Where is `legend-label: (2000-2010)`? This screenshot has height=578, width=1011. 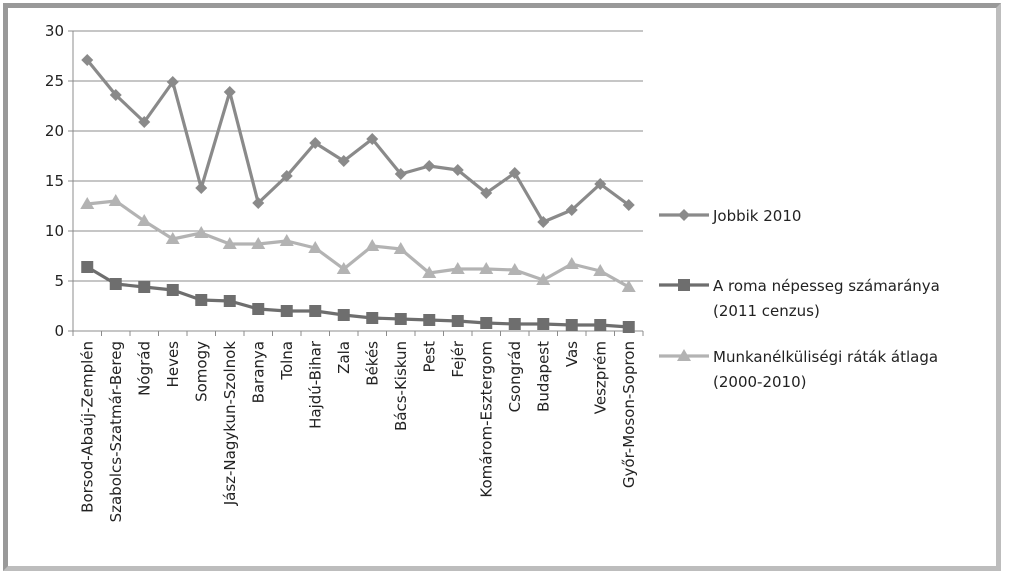 legend-label: (2000-2010) is located at coordinates (759, 382).